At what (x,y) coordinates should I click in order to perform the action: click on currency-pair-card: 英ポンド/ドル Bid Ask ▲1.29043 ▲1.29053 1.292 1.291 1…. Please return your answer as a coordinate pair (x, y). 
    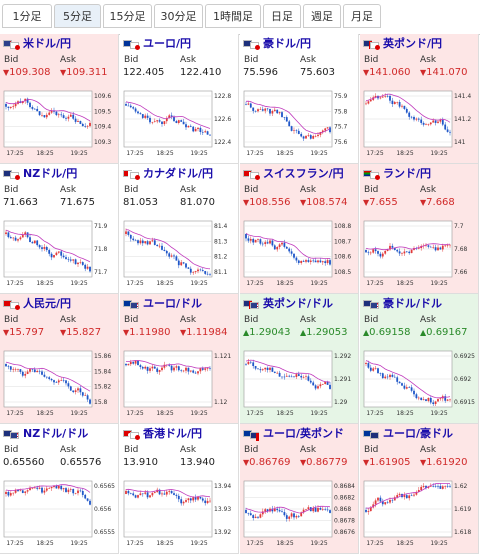
    Looking at the image, I should click on (299, 359).